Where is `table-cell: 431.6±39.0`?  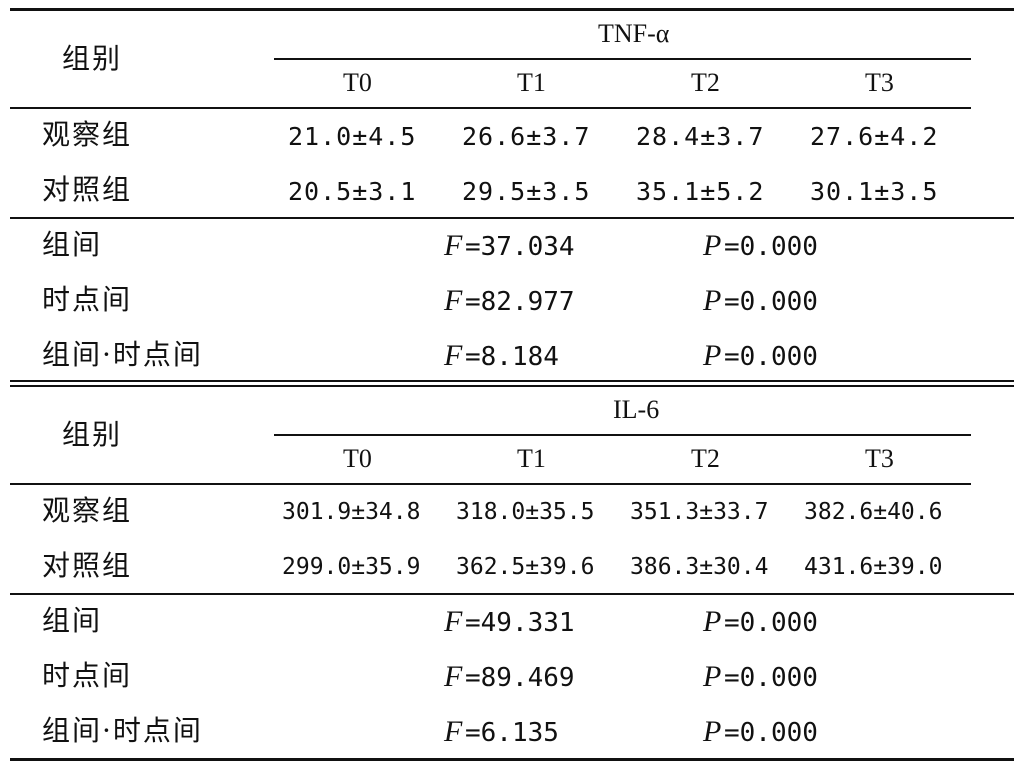 table-cell: 431.6±39.0 is located at coordinates (873, 567).